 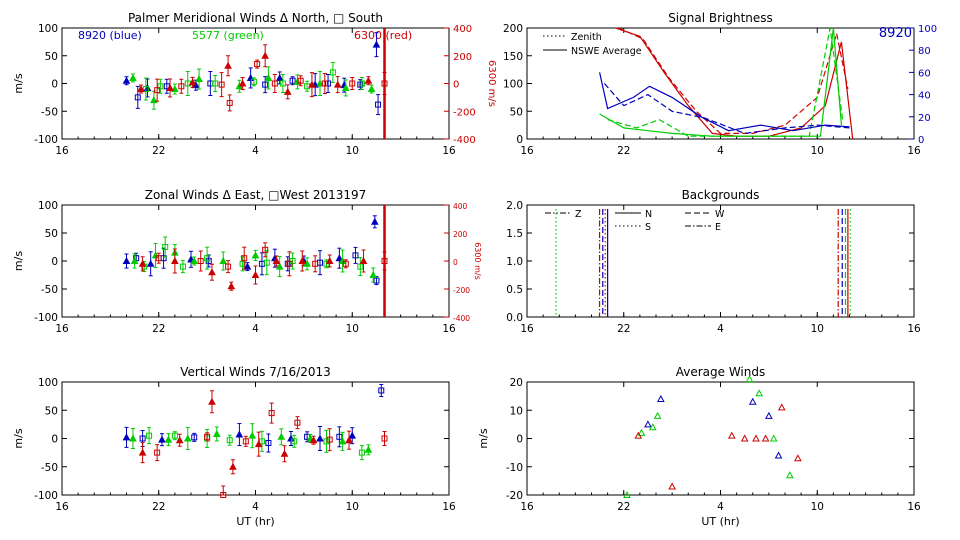 What do you see at coordinates (110, 35) in the screenshot?
I see `legend-blue: 8920 (blue)` at bounding box center [110, 35].